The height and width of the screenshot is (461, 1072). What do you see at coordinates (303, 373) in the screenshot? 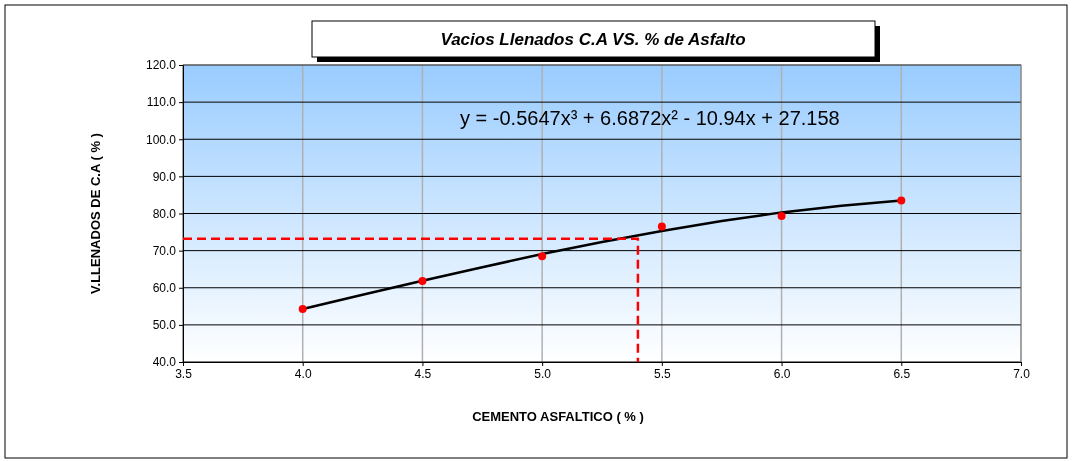
I see `x-tick-label: 4.0` at bounding box center [303, 373].